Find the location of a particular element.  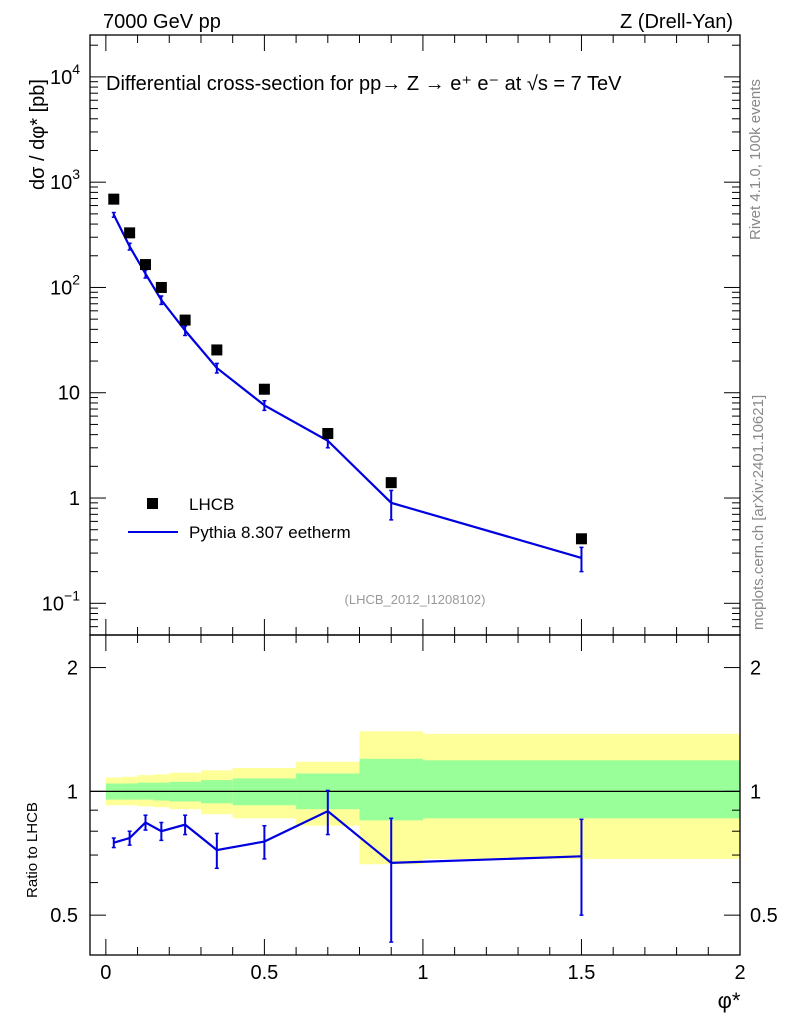

y-tick-label: 10 is located at coordinates (69, 394).